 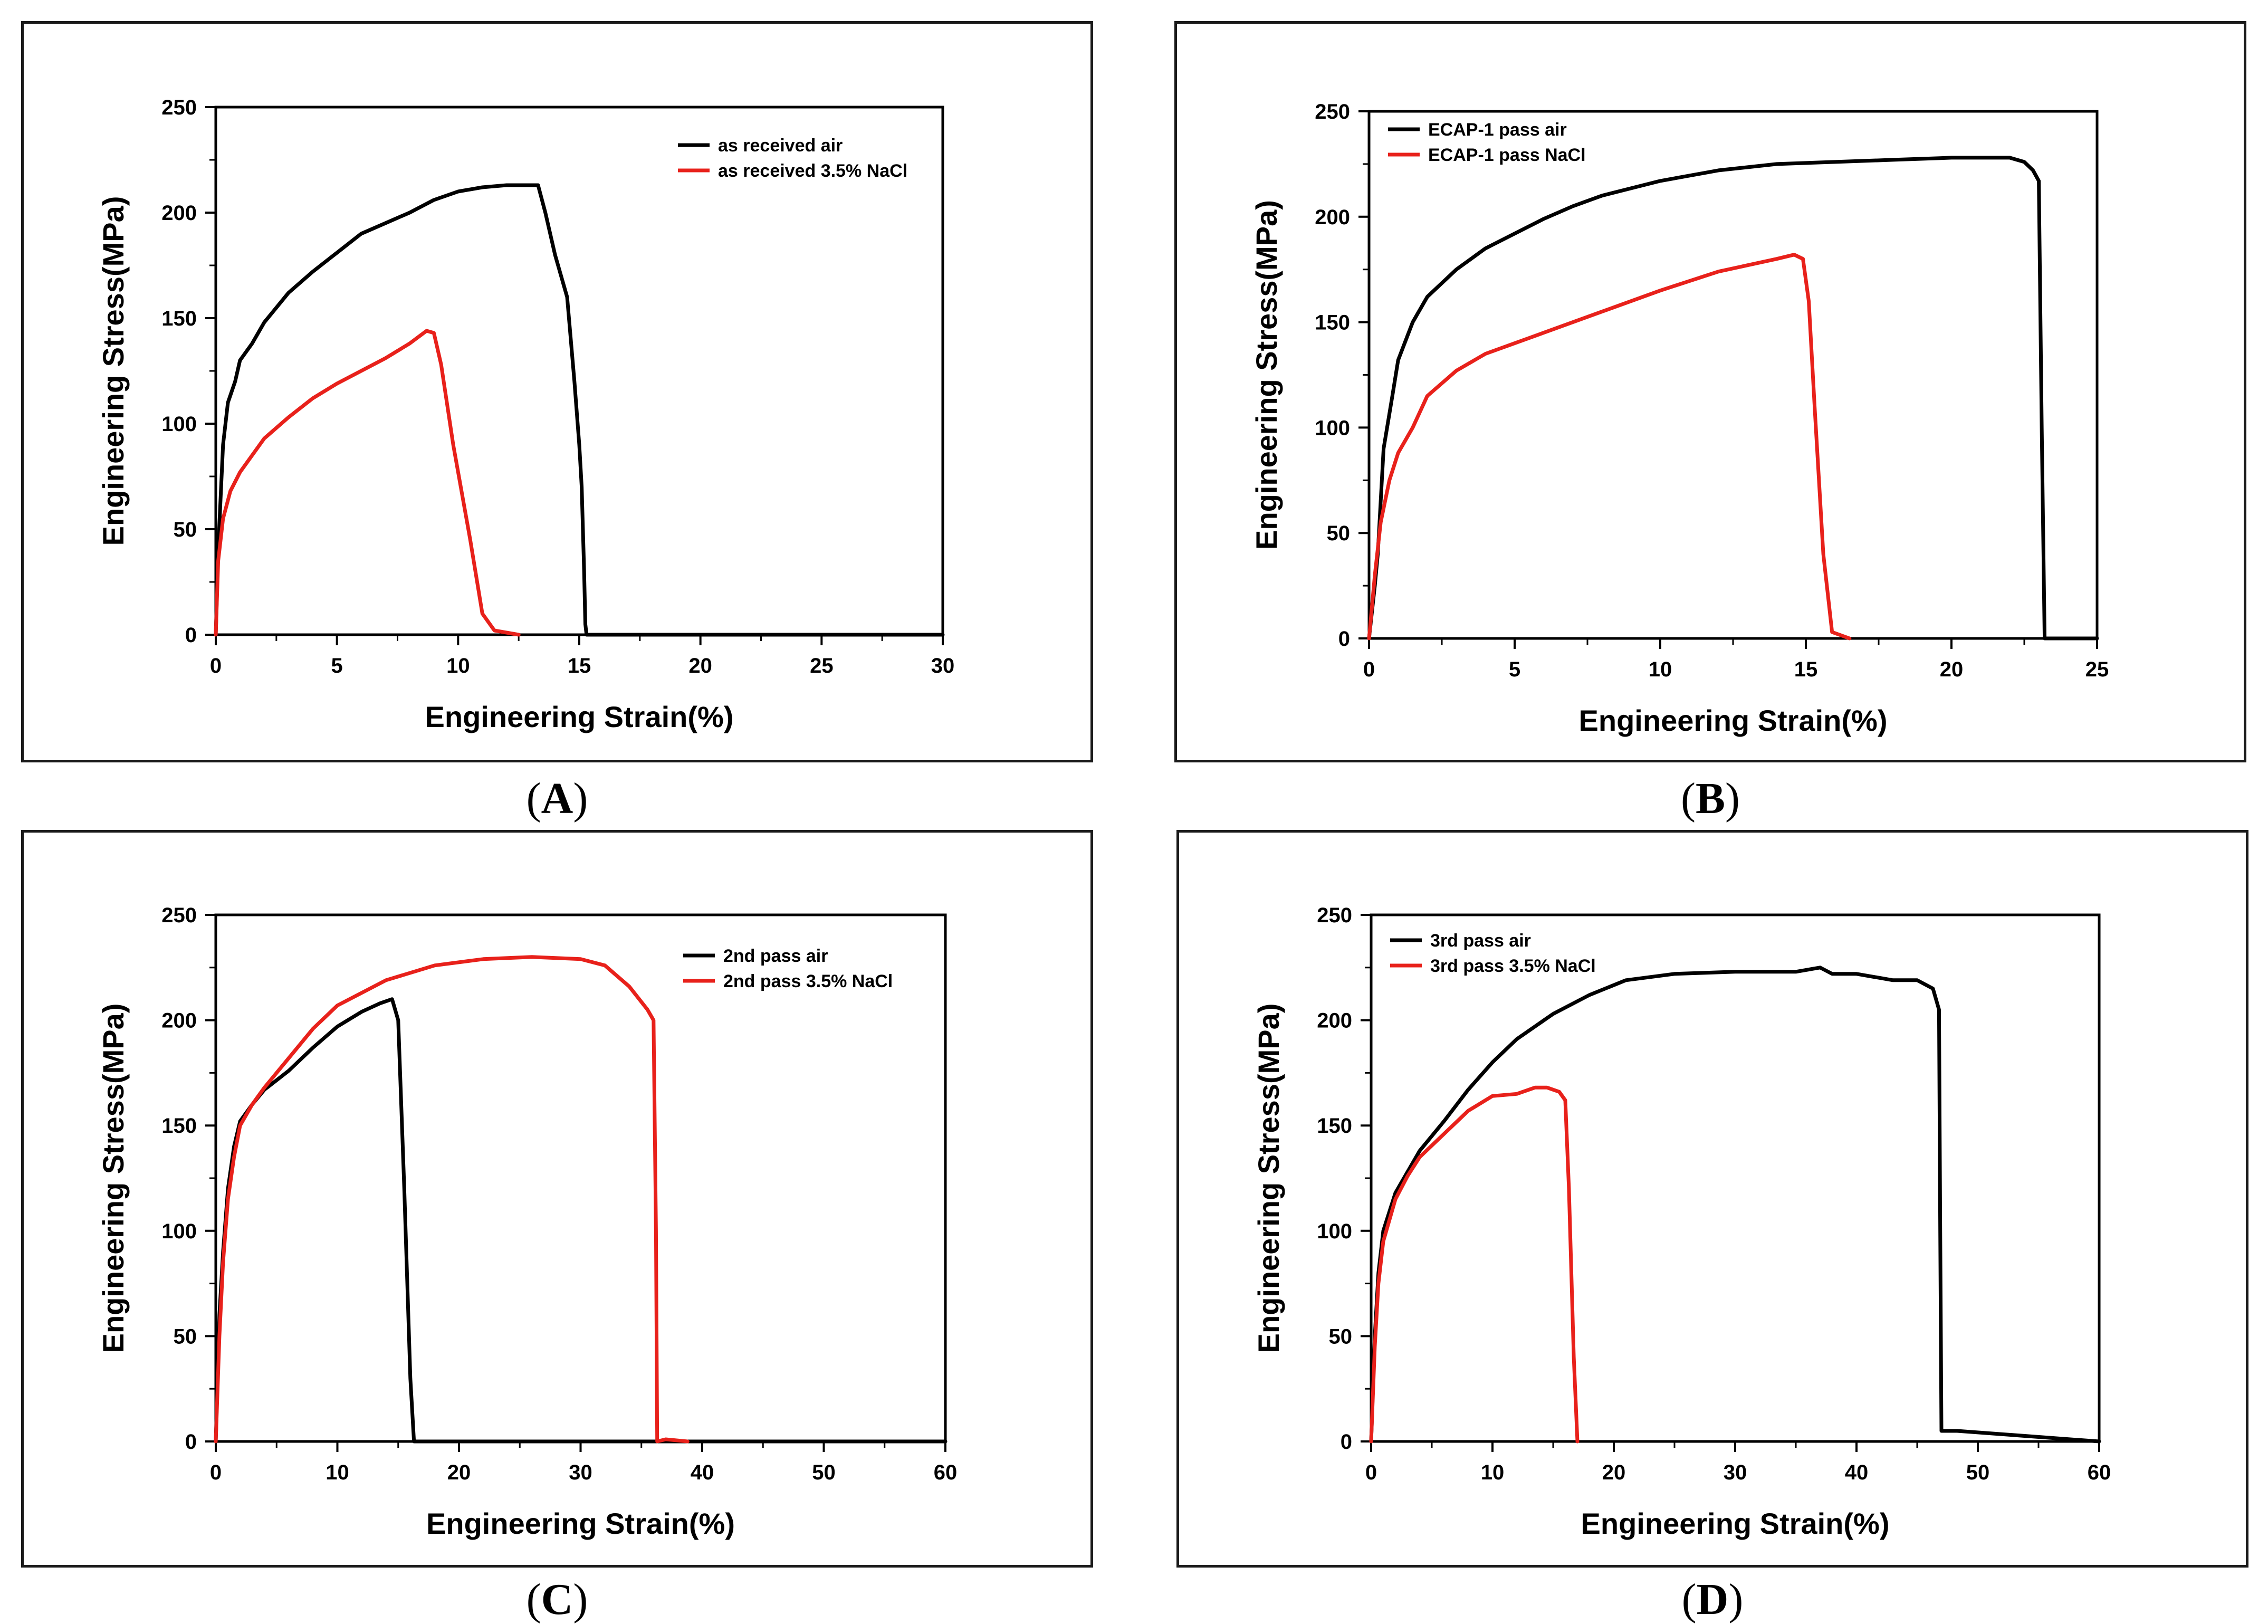 I want to click on y-tick-label-a-0: 0, so click(x=191, y=635).